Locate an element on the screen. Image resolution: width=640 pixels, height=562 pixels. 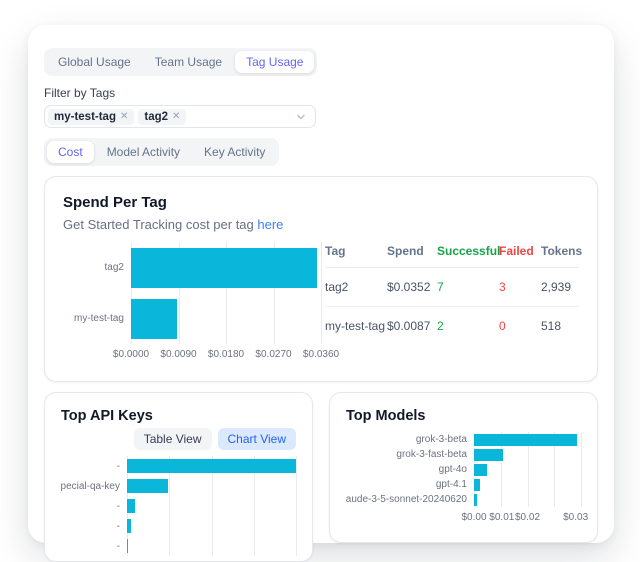
bar-tag2 is located at coordinates (224, 267).